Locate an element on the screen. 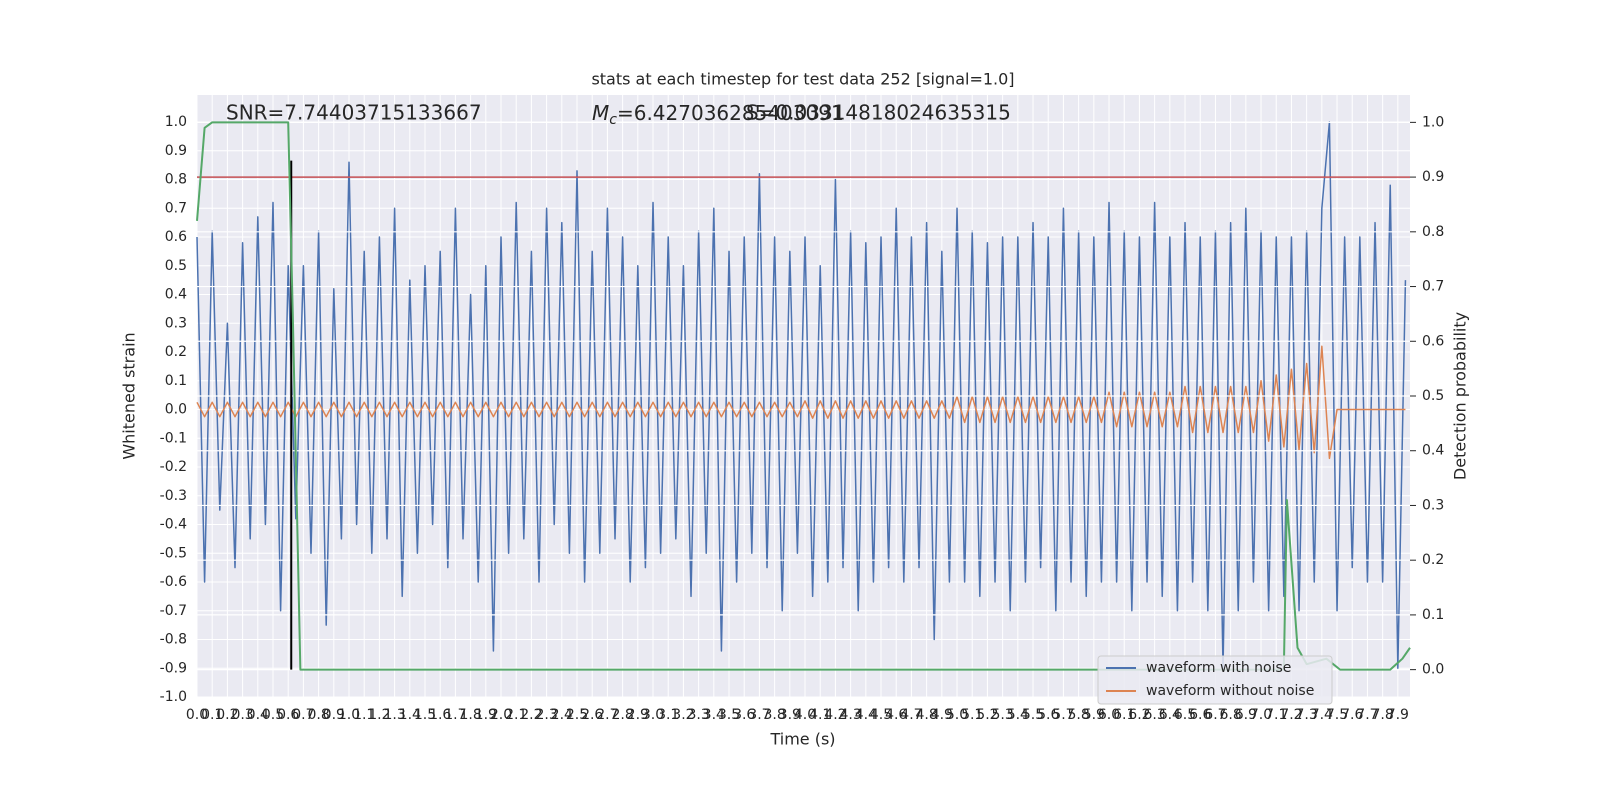 Image resolution: width=1600 pixels, height=800 pixels. x-tick-label: 7.2 is located at coordinates (1291, 715).